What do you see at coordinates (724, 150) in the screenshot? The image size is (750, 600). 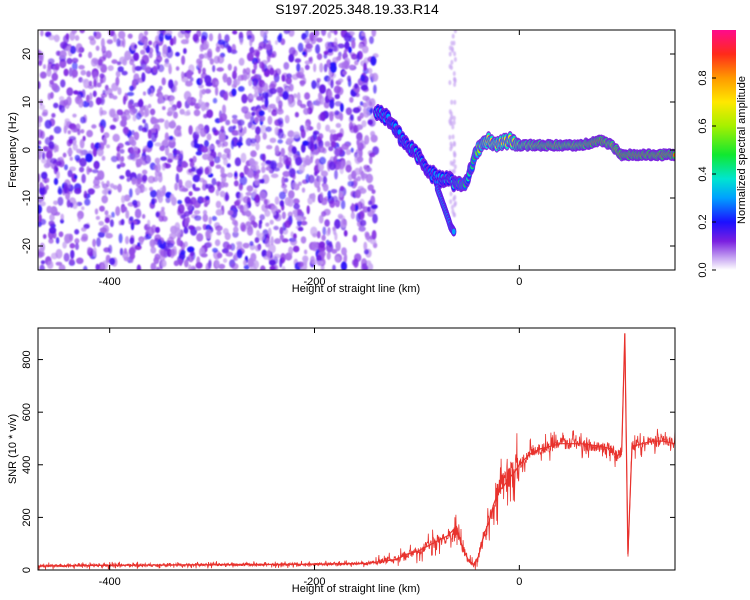 I see `colorbar-gradient` at bounding box center [724, 150].